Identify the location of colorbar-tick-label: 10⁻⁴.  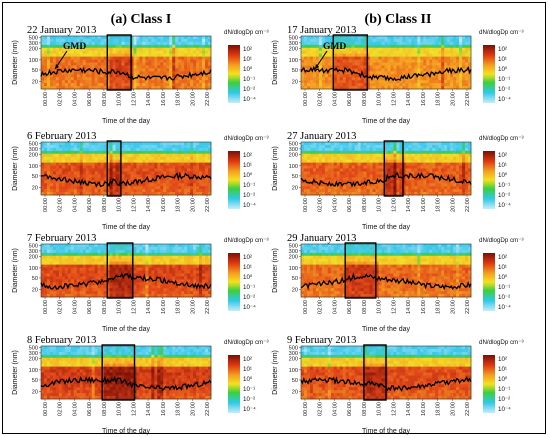
(249, 205).